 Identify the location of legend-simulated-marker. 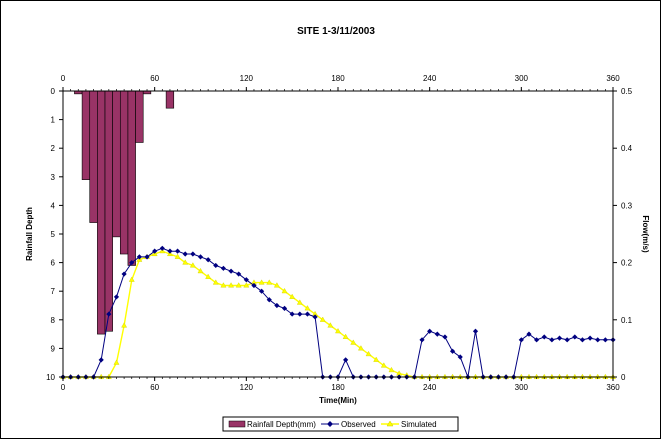
(390, 423).